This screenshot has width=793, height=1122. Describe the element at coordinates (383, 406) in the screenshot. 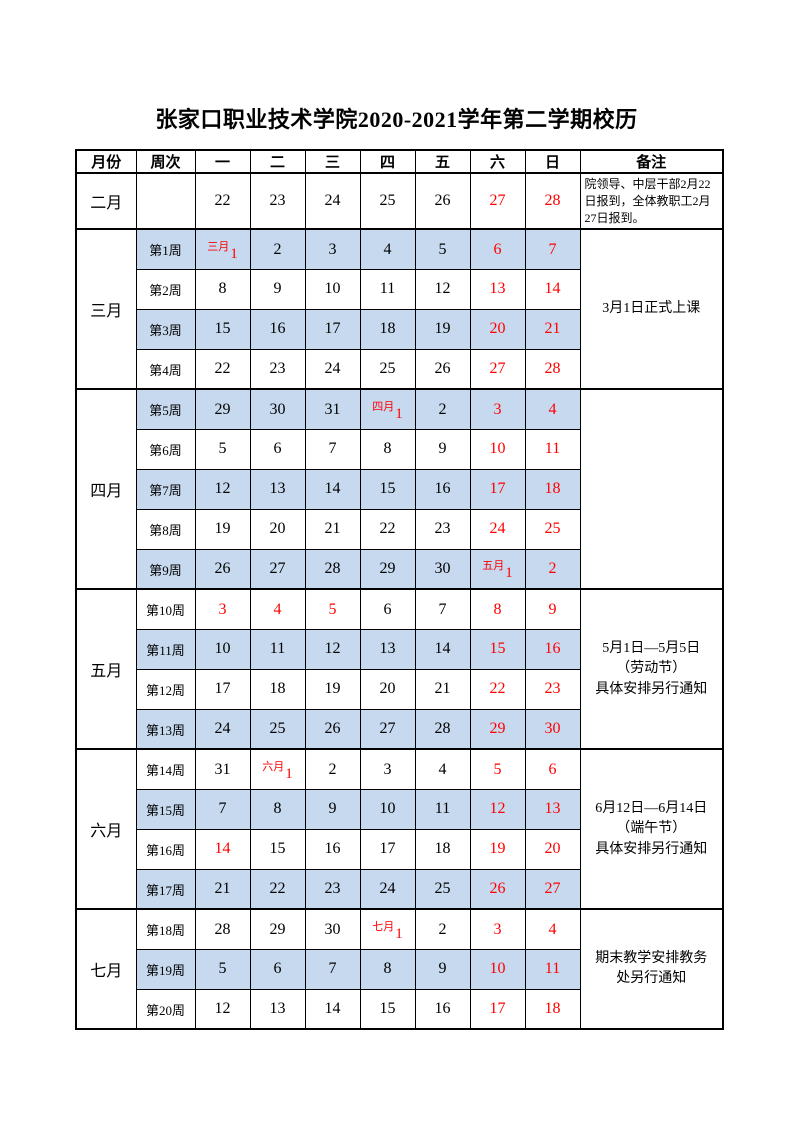

I see `month-start-label: 四月` at that location.